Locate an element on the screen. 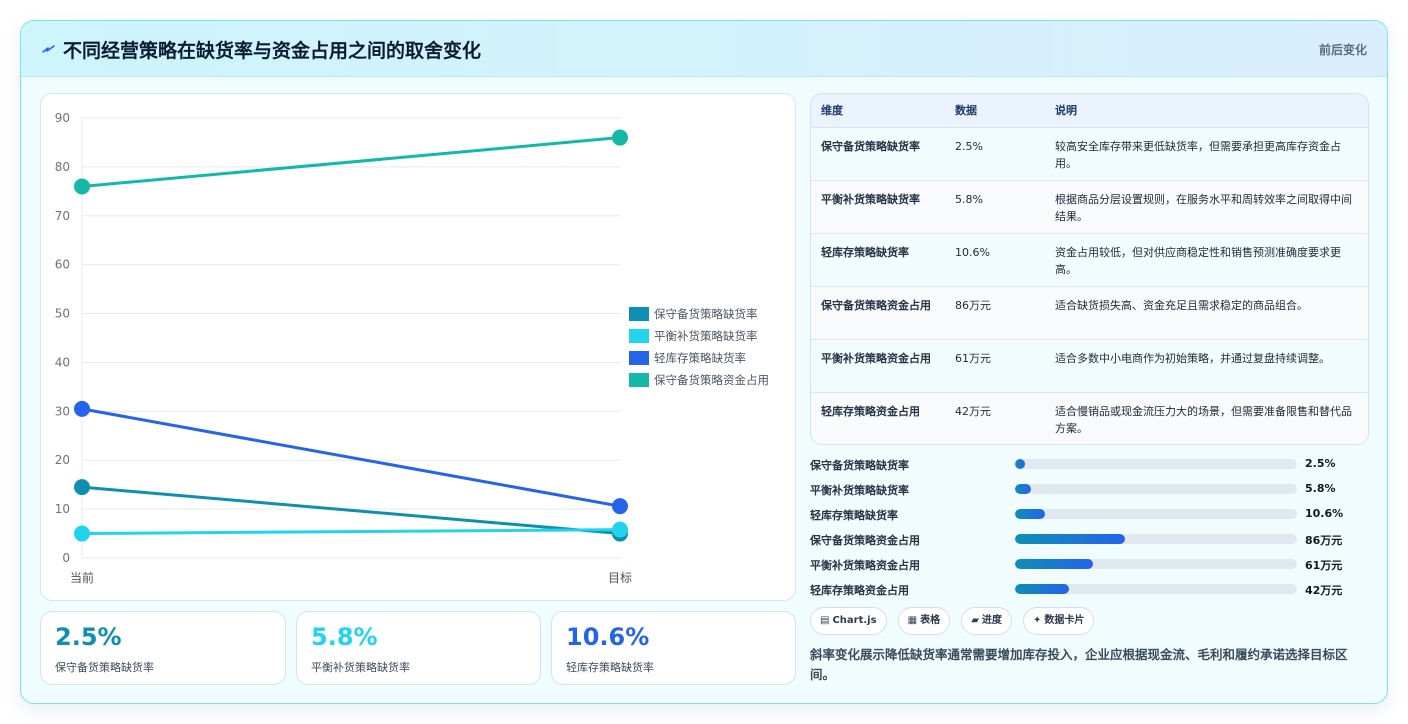 Image resolution: width=1408 pixels, height=724 pixels. chip-table: ▦ 表格 is located at coordinates (924, 621).